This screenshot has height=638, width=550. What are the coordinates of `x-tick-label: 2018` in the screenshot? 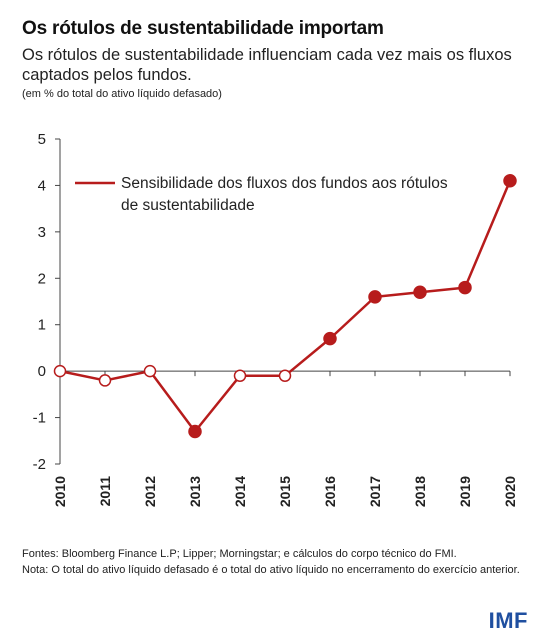 It's located at (420, 491).